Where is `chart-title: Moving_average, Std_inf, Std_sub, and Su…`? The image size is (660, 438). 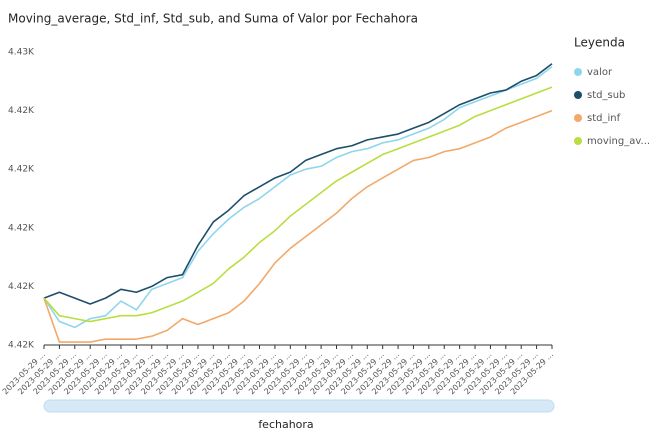
chart-title: Moving_average, Std_inf, Std_sub, and Su… is located at coordinates (213, 19).